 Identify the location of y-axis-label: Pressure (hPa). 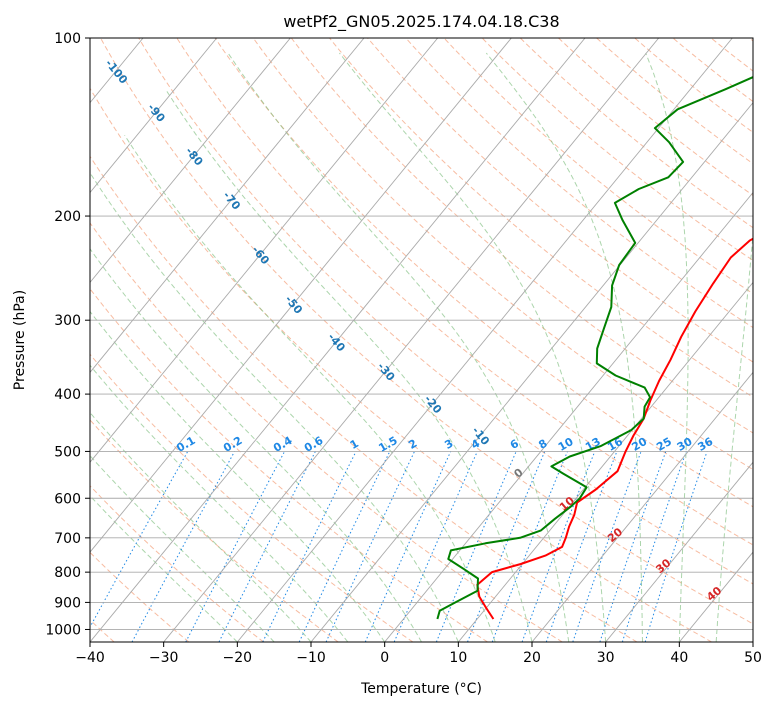
(20, 340).